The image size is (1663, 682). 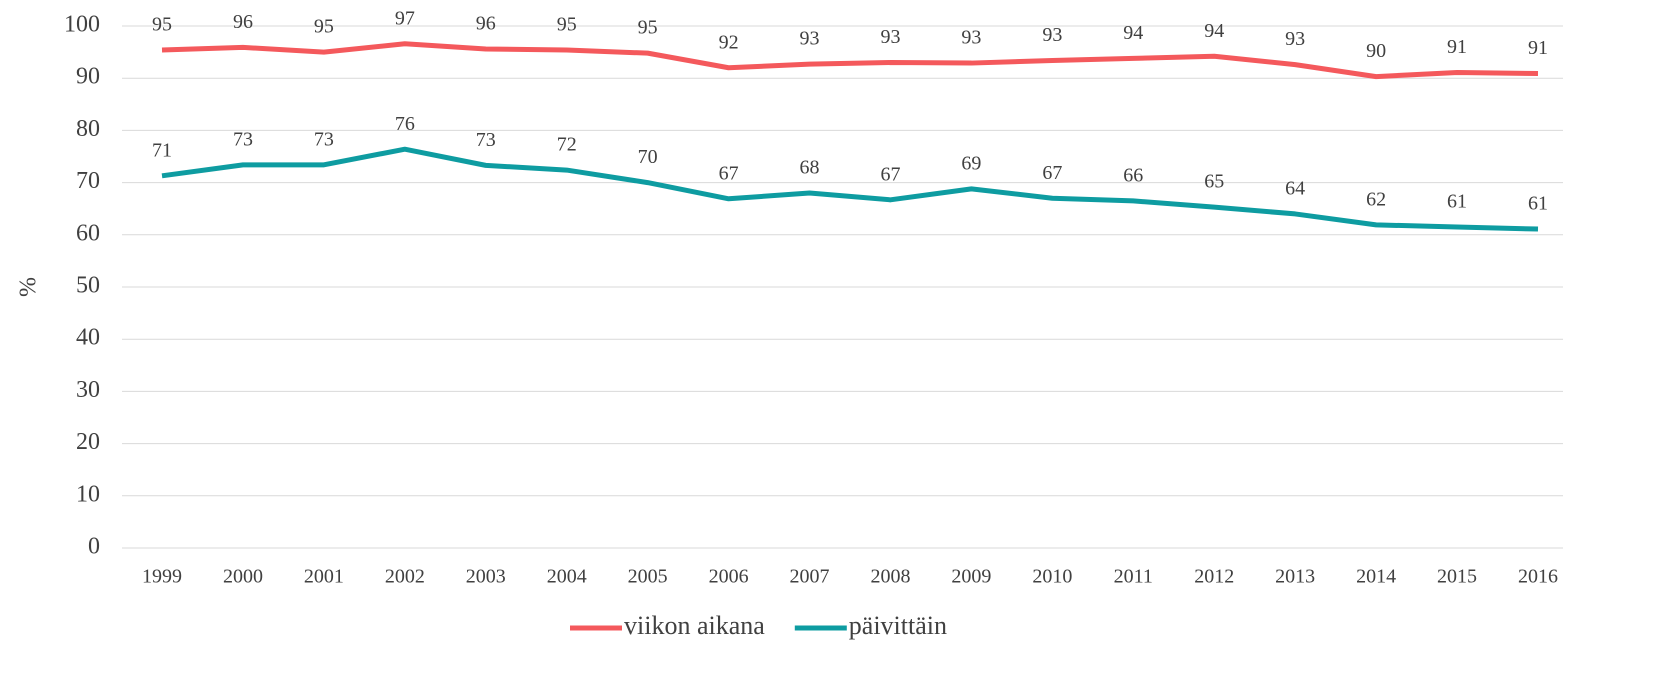 I want to click on data-label: 70, so click(x=648, y=157).